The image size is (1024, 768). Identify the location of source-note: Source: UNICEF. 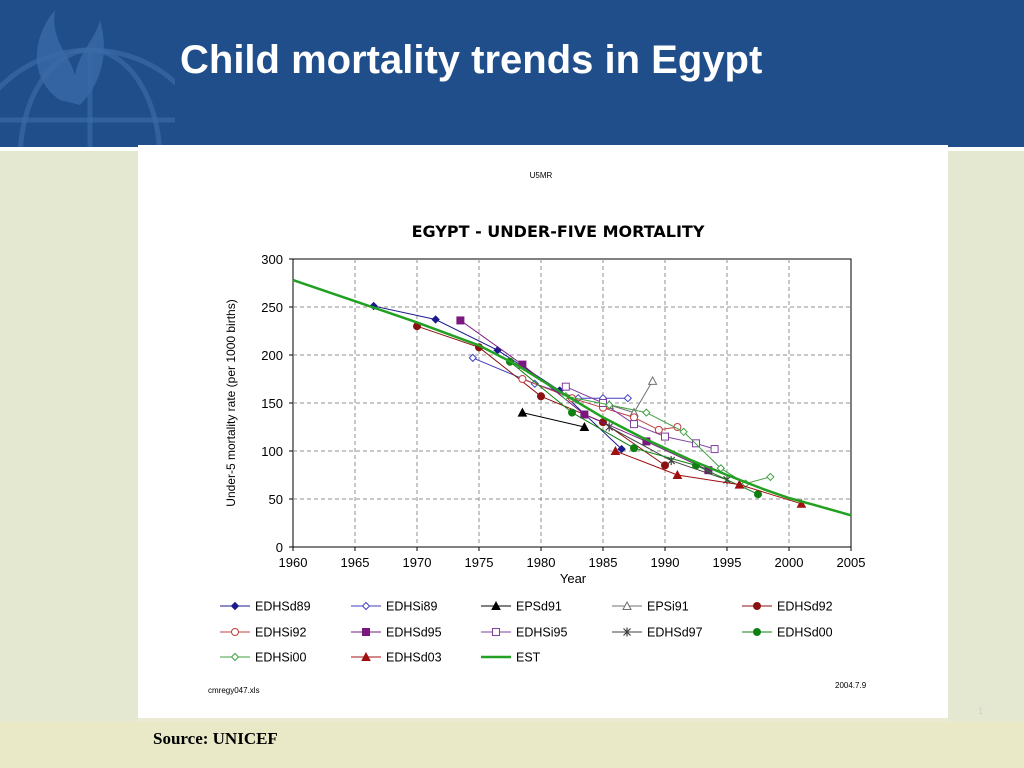
(215, 738).